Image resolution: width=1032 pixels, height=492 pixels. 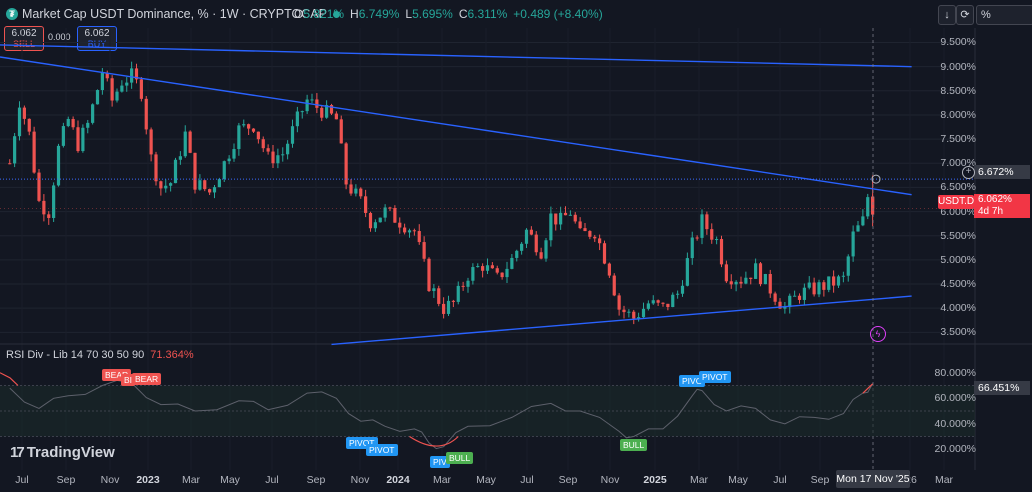 I want to click on percent-scale-button: %, so click(x=1004, y=15).